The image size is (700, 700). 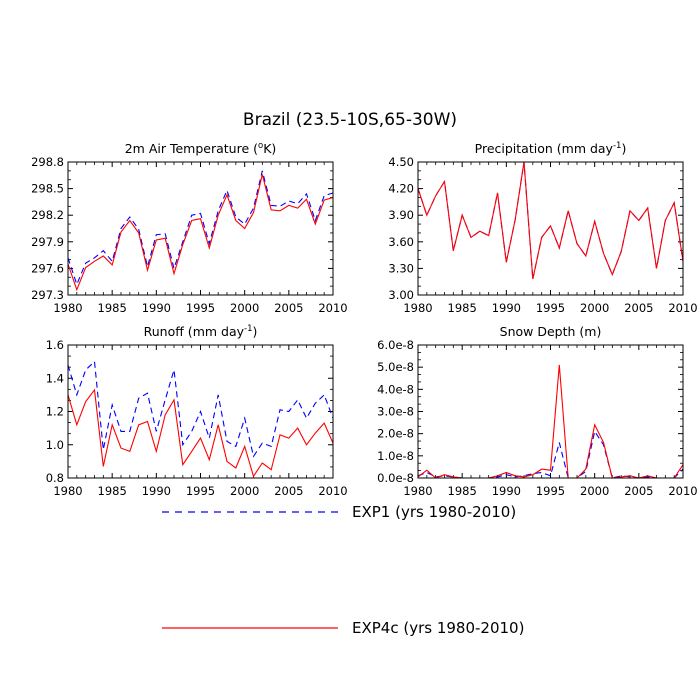 What do you see at coordinates (55, 478) in the screenshot?
I see `y-tick-label: 0.8` at bounding box center [55, 478].